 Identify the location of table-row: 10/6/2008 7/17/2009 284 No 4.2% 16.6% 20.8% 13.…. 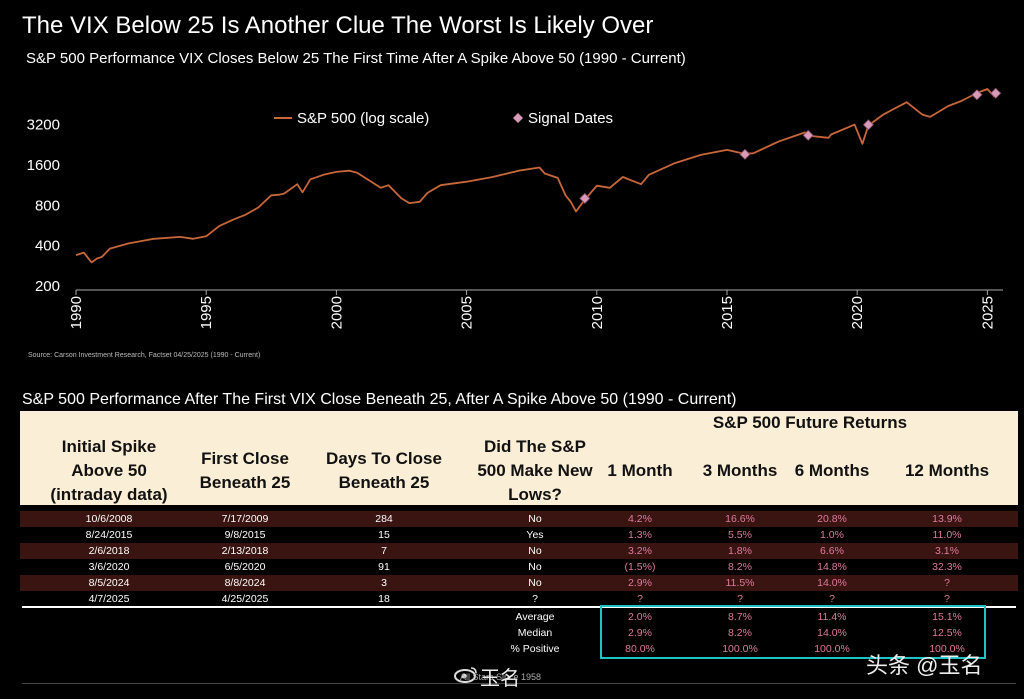
(519, 519).